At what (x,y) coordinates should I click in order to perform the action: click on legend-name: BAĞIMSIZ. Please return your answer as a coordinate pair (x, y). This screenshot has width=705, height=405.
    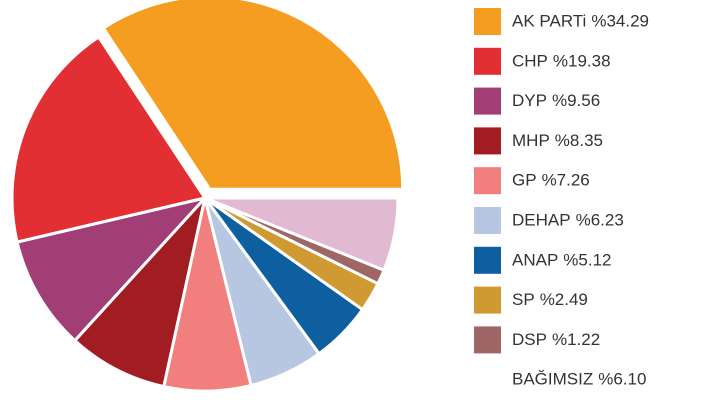
    Looking at the image, I should click on (552, 379).